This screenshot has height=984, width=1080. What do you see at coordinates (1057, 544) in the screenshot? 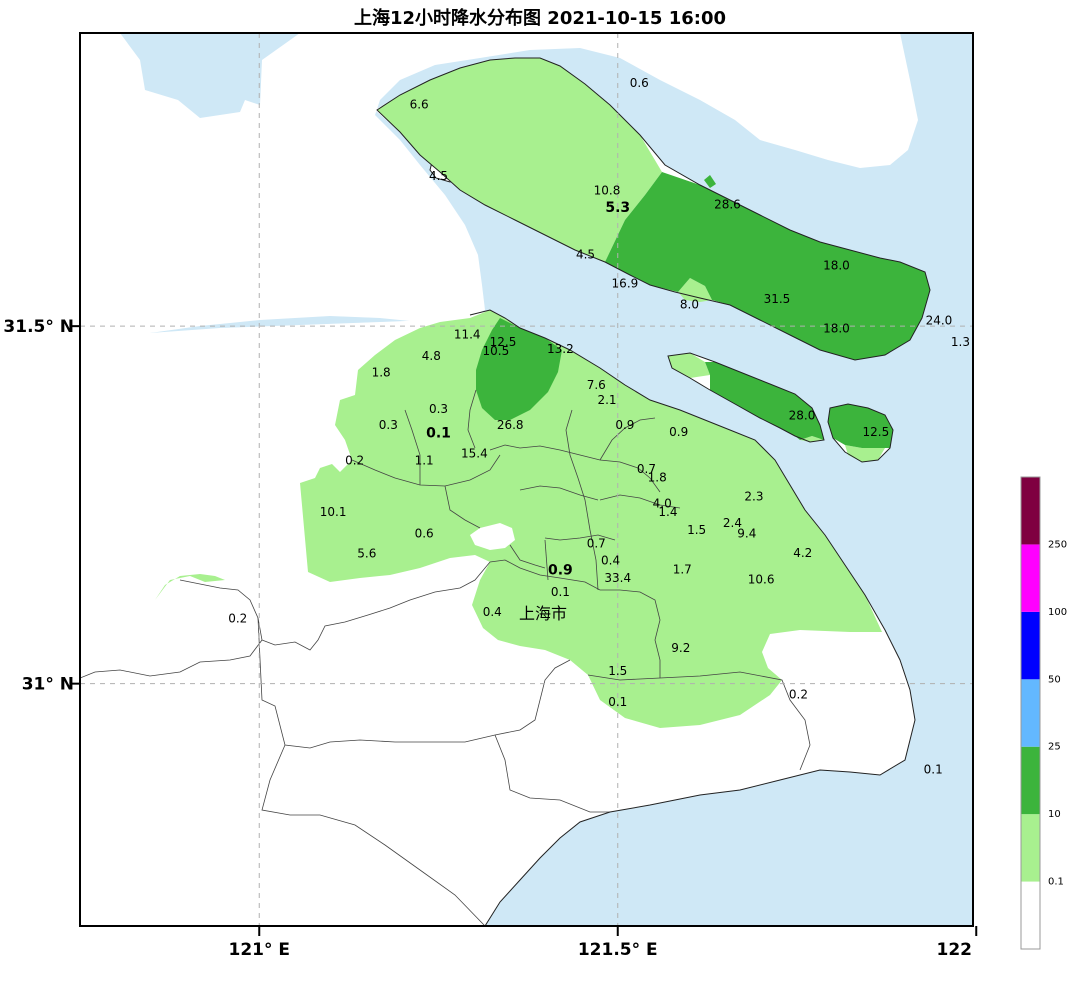
I see `legend-label: 250` at bounding box center [1057, 544].